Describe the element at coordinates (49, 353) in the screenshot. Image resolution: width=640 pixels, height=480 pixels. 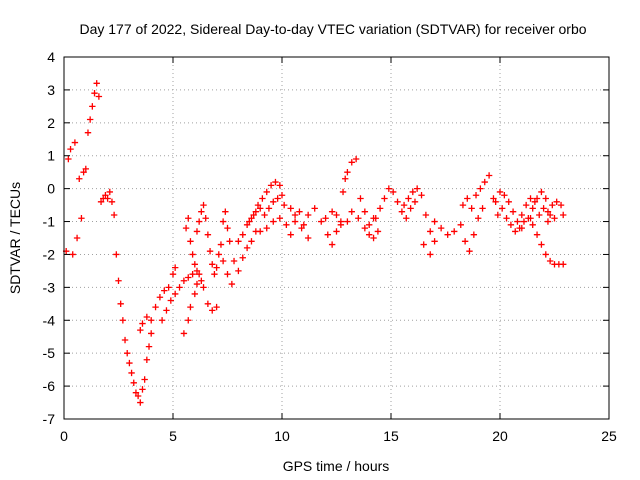
I see `y-tick-label: -5` at that location.